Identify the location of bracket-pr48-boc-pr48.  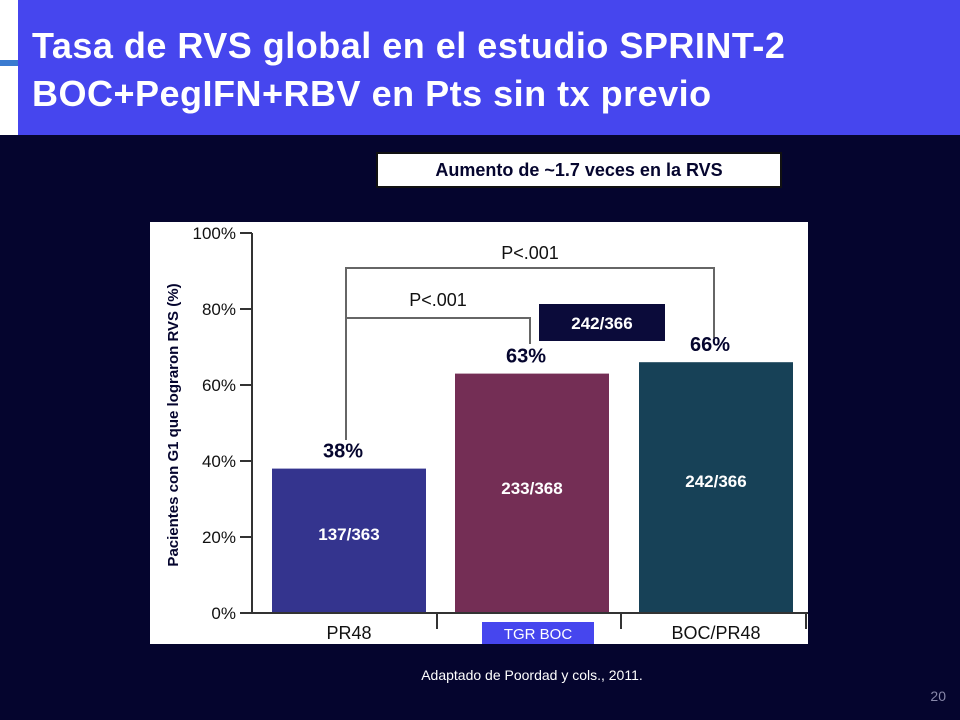
(530, 353).